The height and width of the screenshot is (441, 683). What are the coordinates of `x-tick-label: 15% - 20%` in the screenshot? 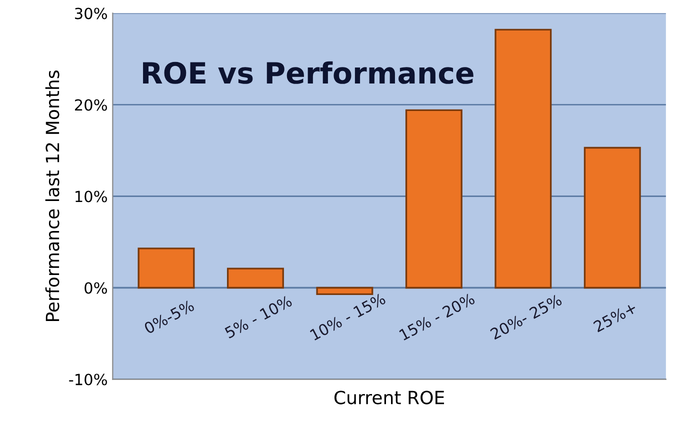 It's located at (437, 316).